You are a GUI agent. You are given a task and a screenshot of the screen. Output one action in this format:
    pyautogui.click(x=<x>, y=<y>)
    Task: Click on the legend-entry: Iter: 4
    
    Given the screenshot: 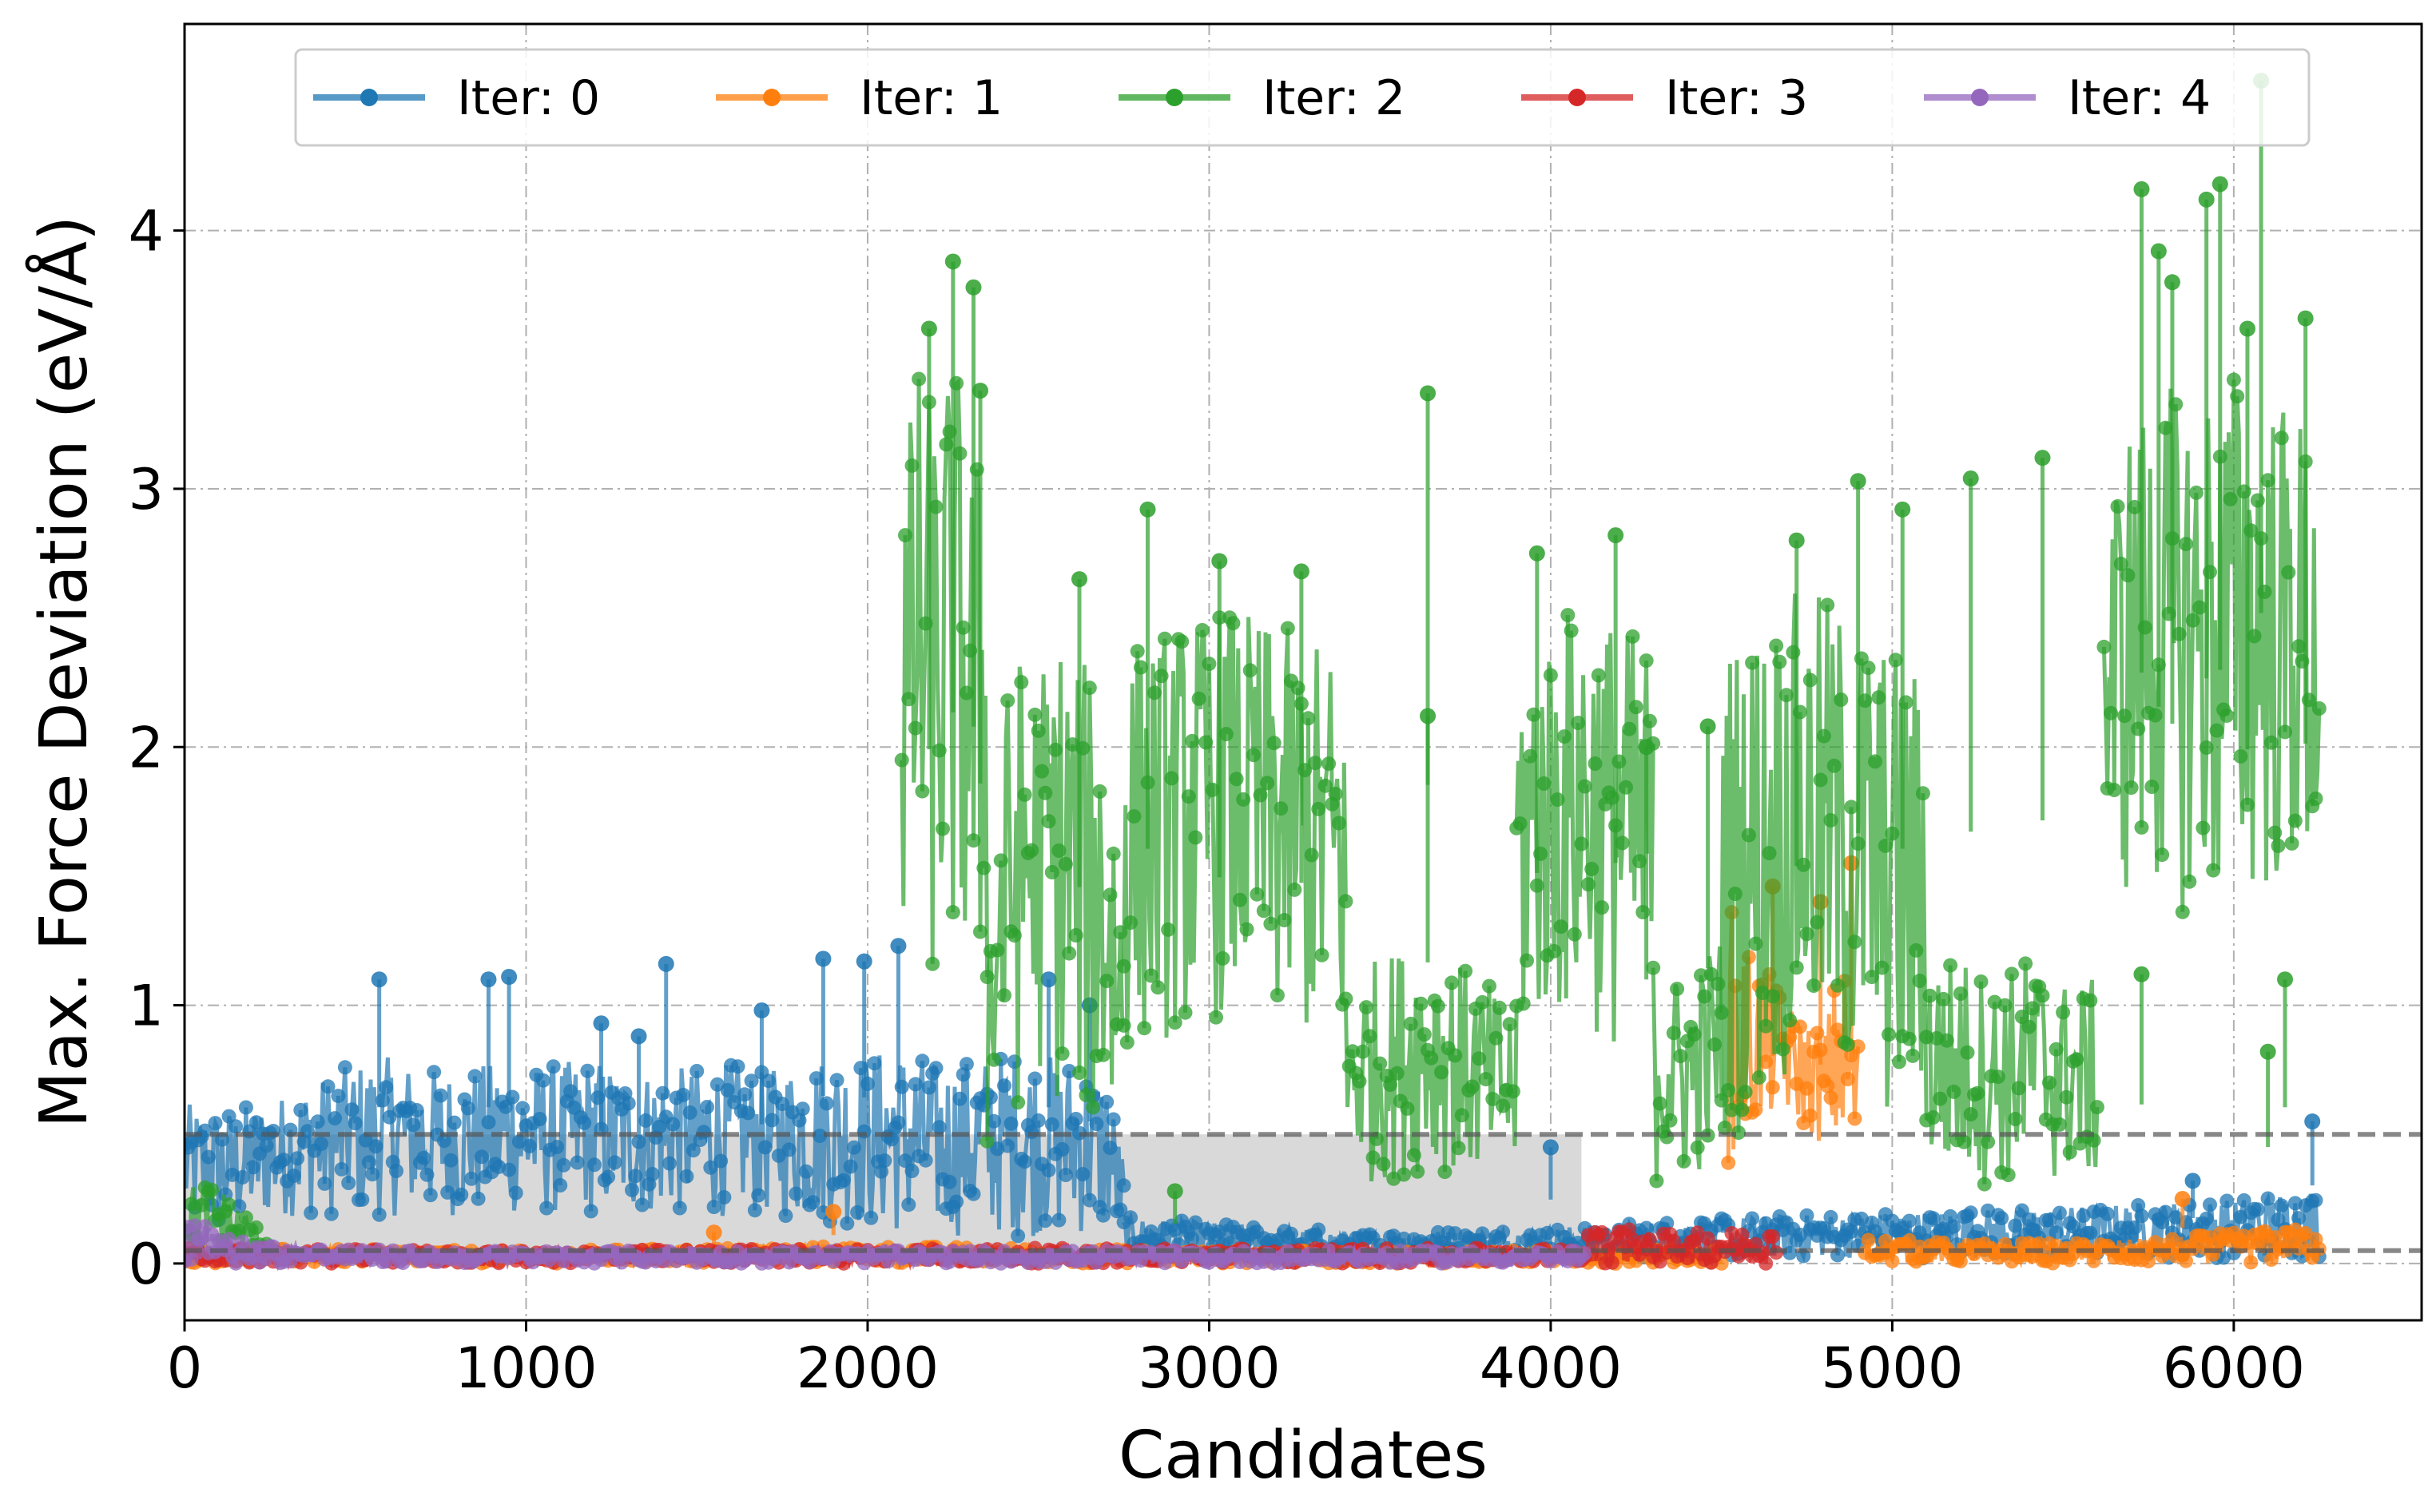 What is the action you would take?
    pyautogui.click(x=2067, y=98)
    